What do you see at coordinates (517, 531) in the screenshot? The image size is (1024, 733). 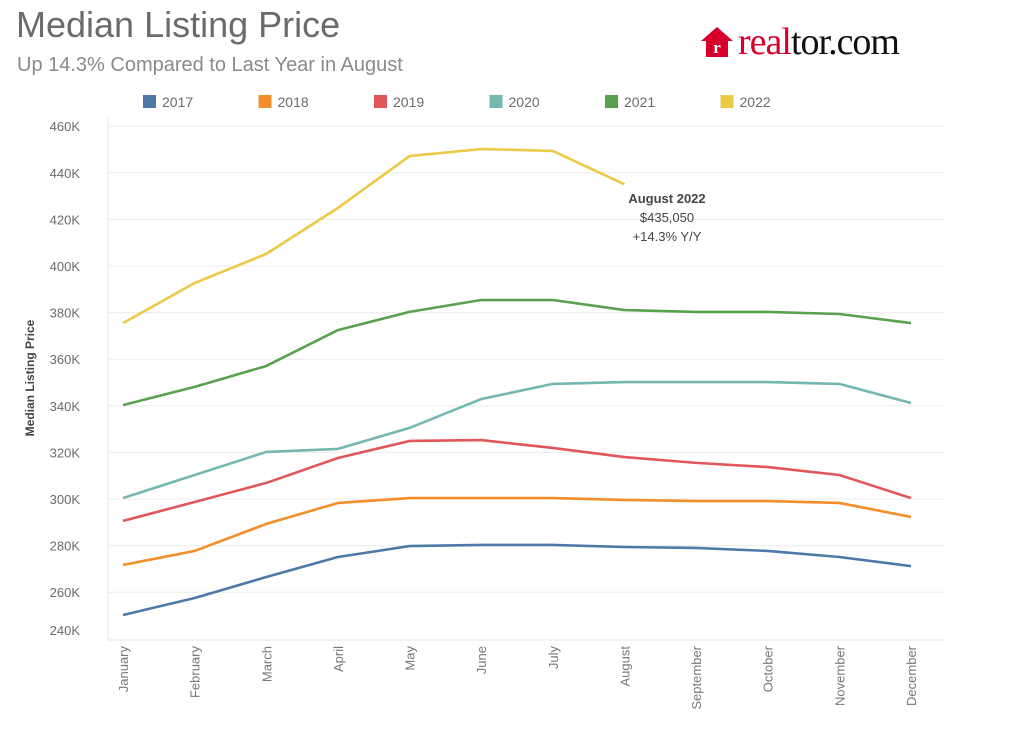 I see `series-line-2018` at bounding box center [517, 531].